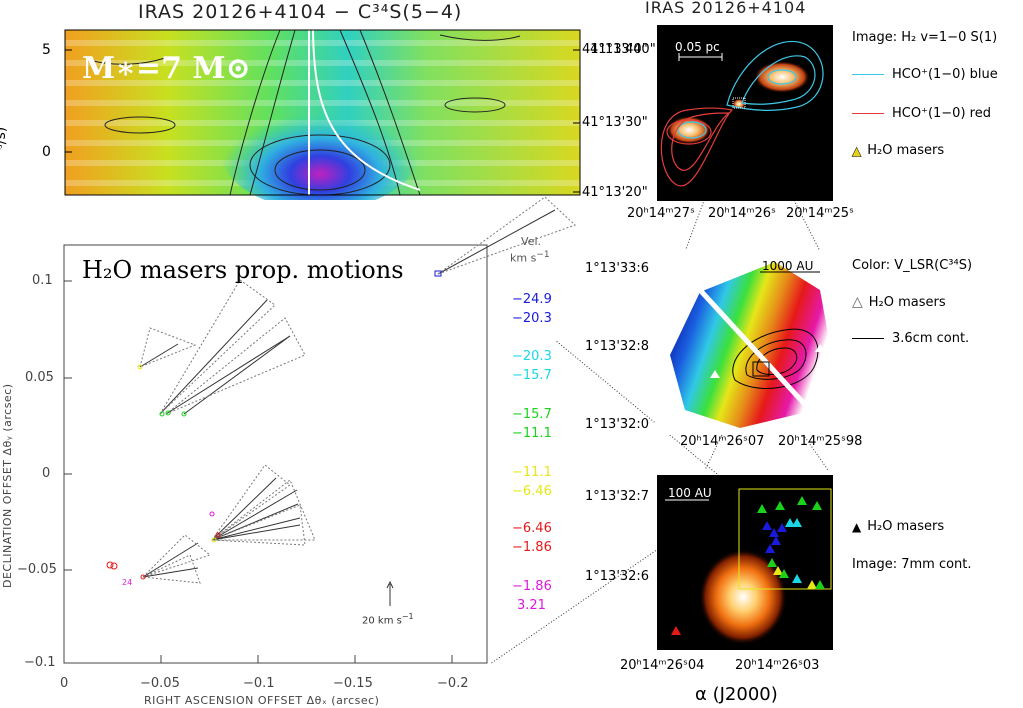 This screenshot has width=1023, height=708. Describe the element at coordinates (532, 528) in the screenshot. I see `vel-range-4-hi: −6.46` at that location.